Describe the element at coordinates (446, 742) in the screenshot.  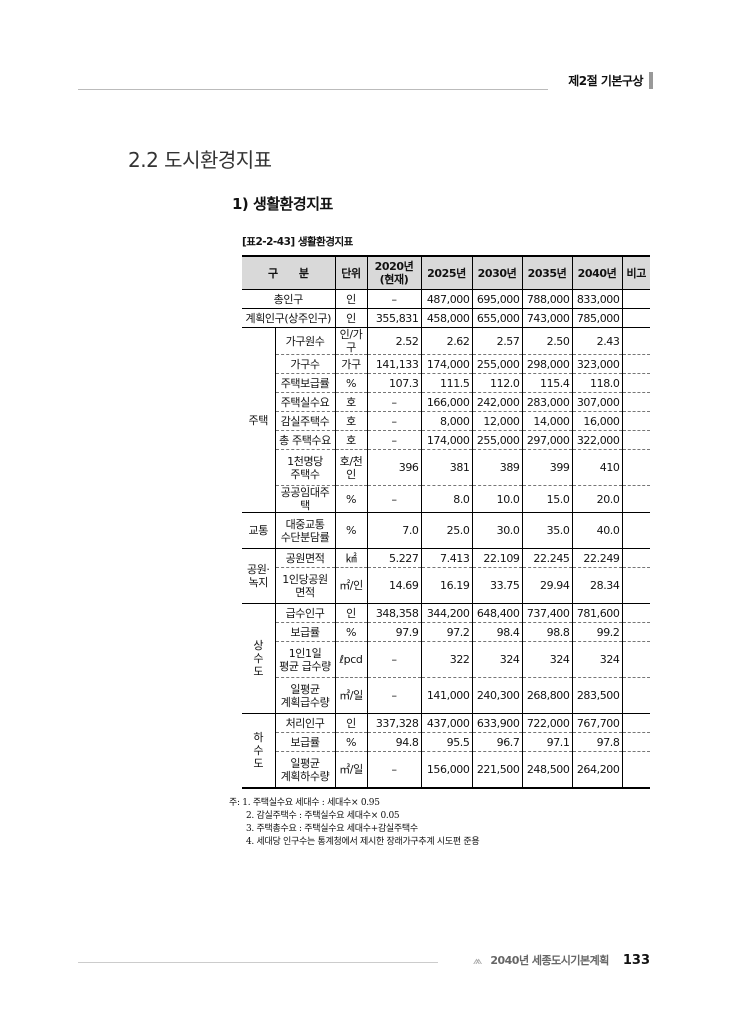
I see `value-cell: 95.5` at that location.